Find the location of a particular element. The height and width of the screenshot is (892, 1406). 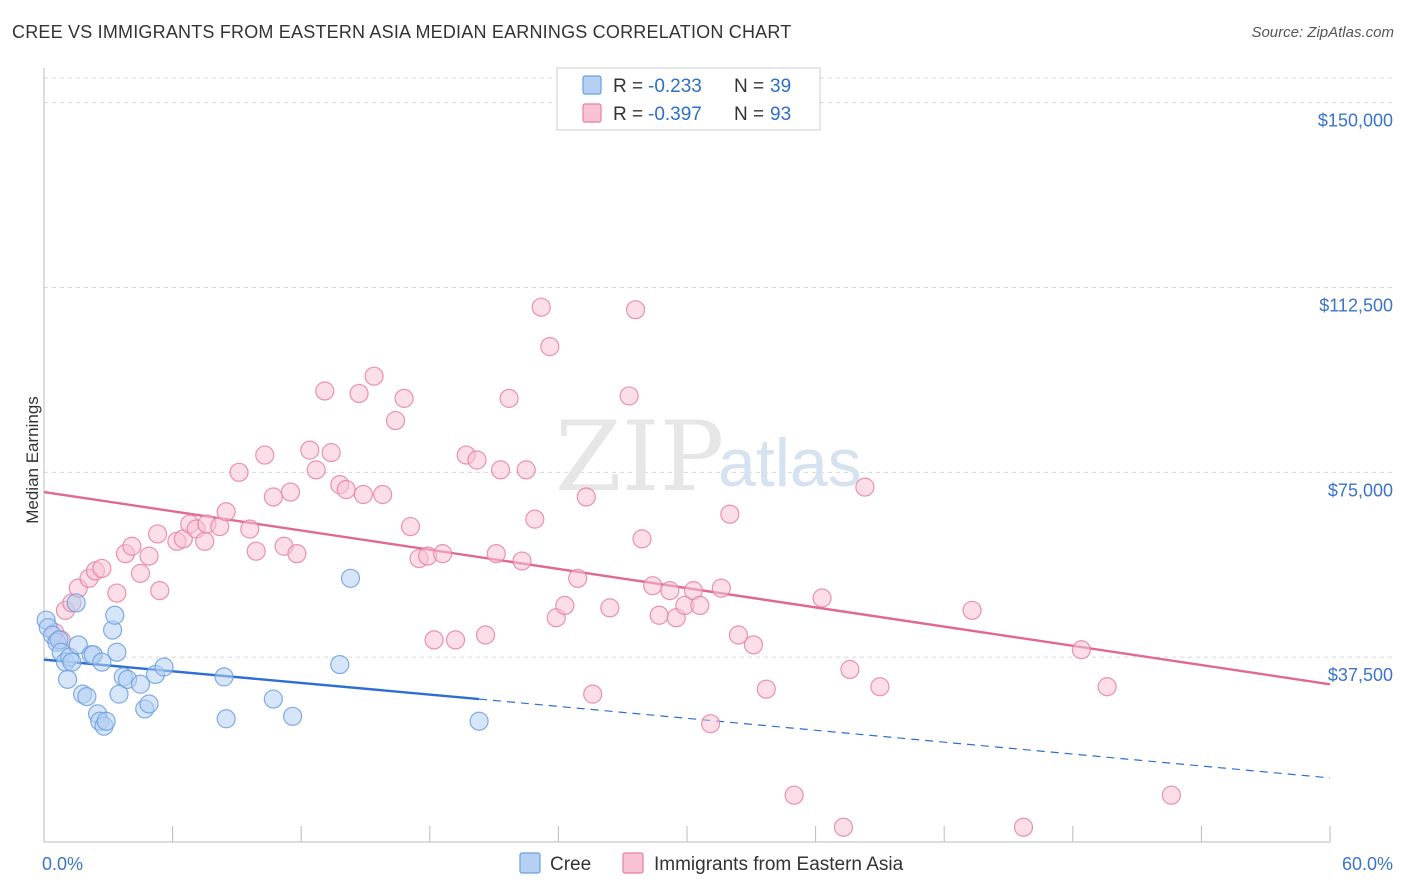

correlation-legend: R = -0.233 N = 39 R = -0.397 N = 93 is located at coordinates (688, 99).